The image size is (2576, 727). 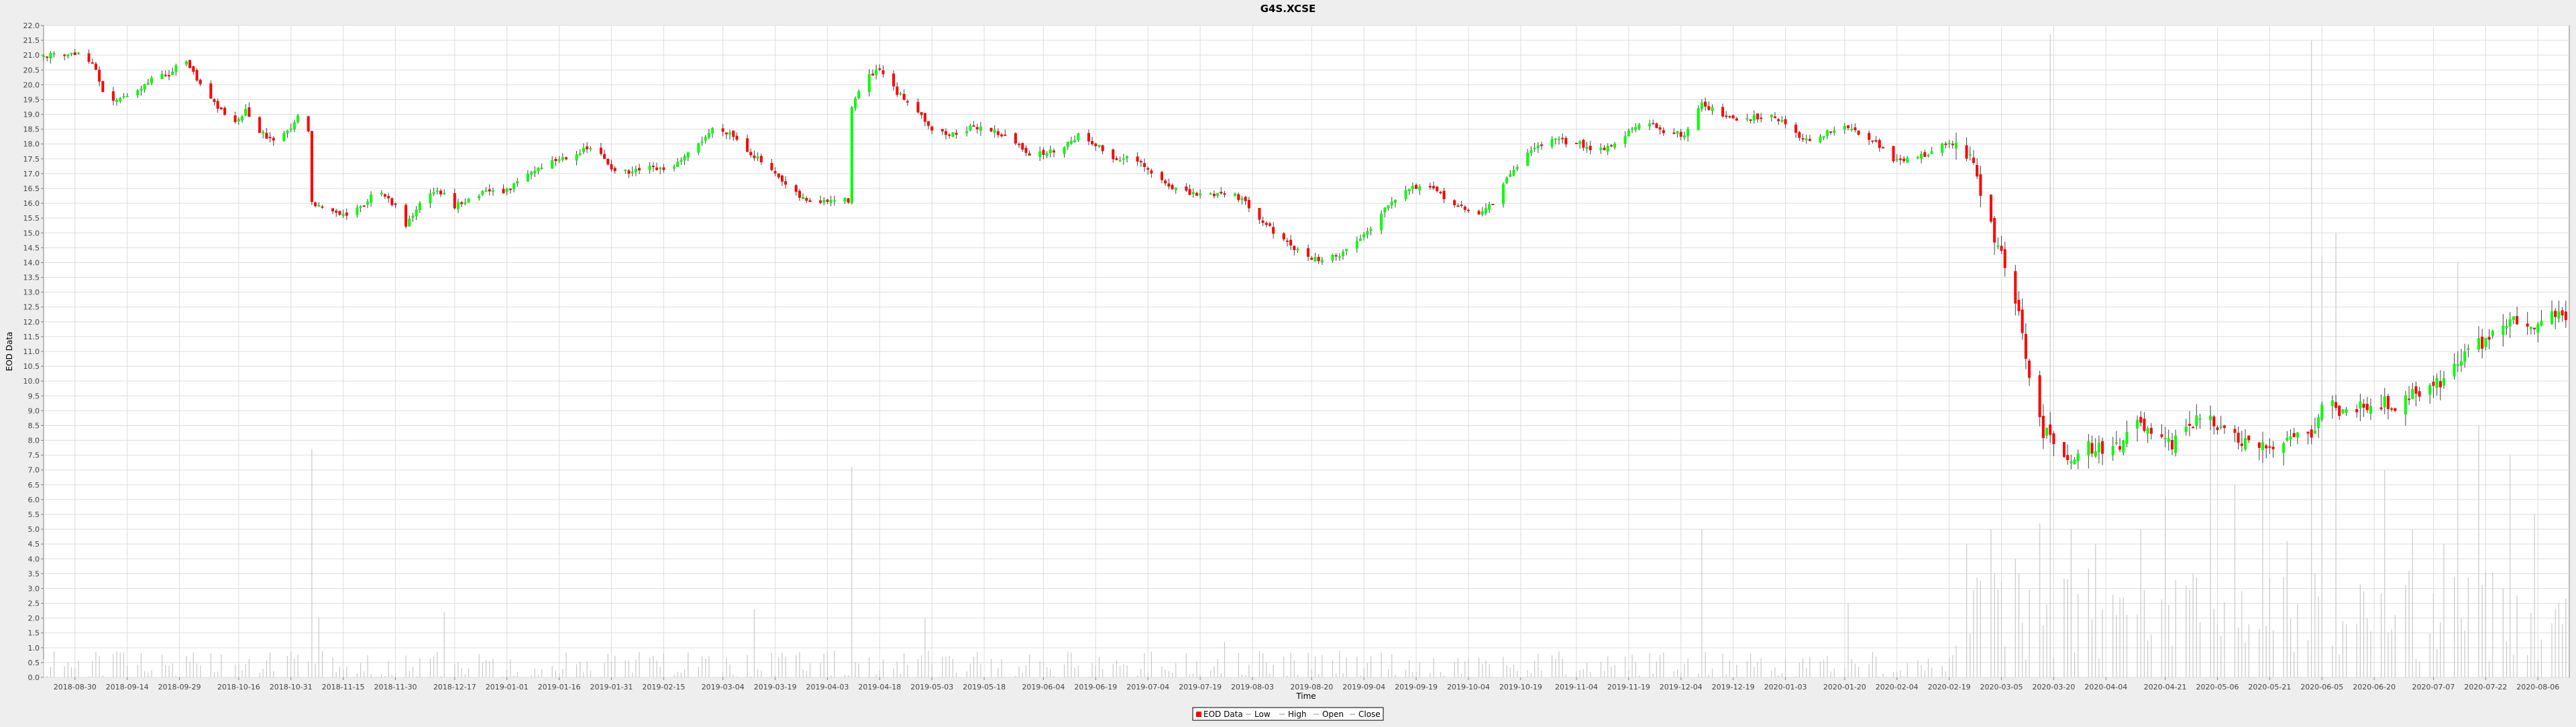 What do you see at coordinates (34, 514) in the screenshot?
I see `y-tick-label: 5.5` at bounding box center [34, 514].